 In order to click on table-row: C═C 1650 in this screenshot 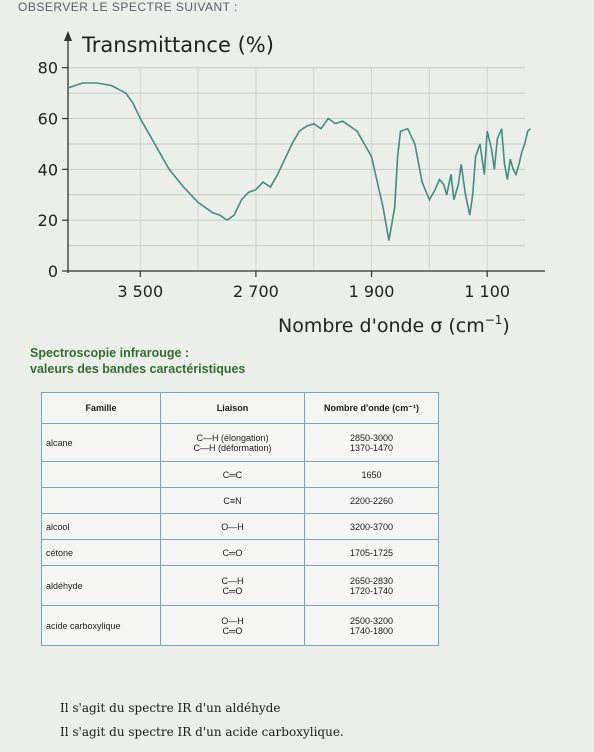, I will do `click(240, 474)`.